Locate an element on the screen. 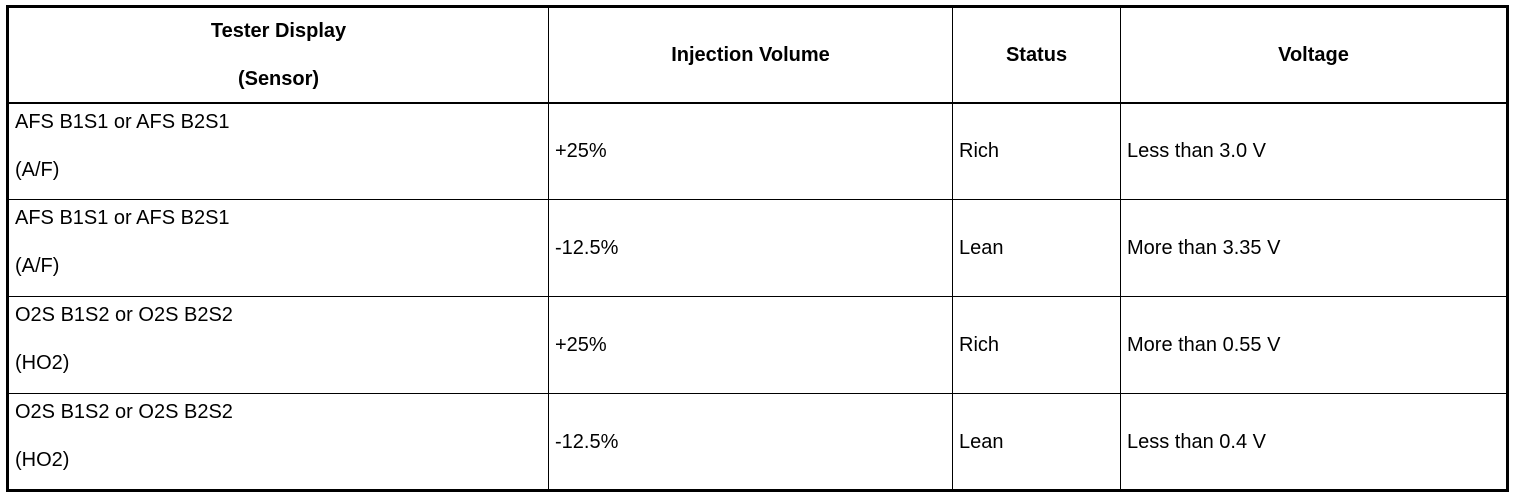  header-status: Status is located at coordinates (1036, 55).